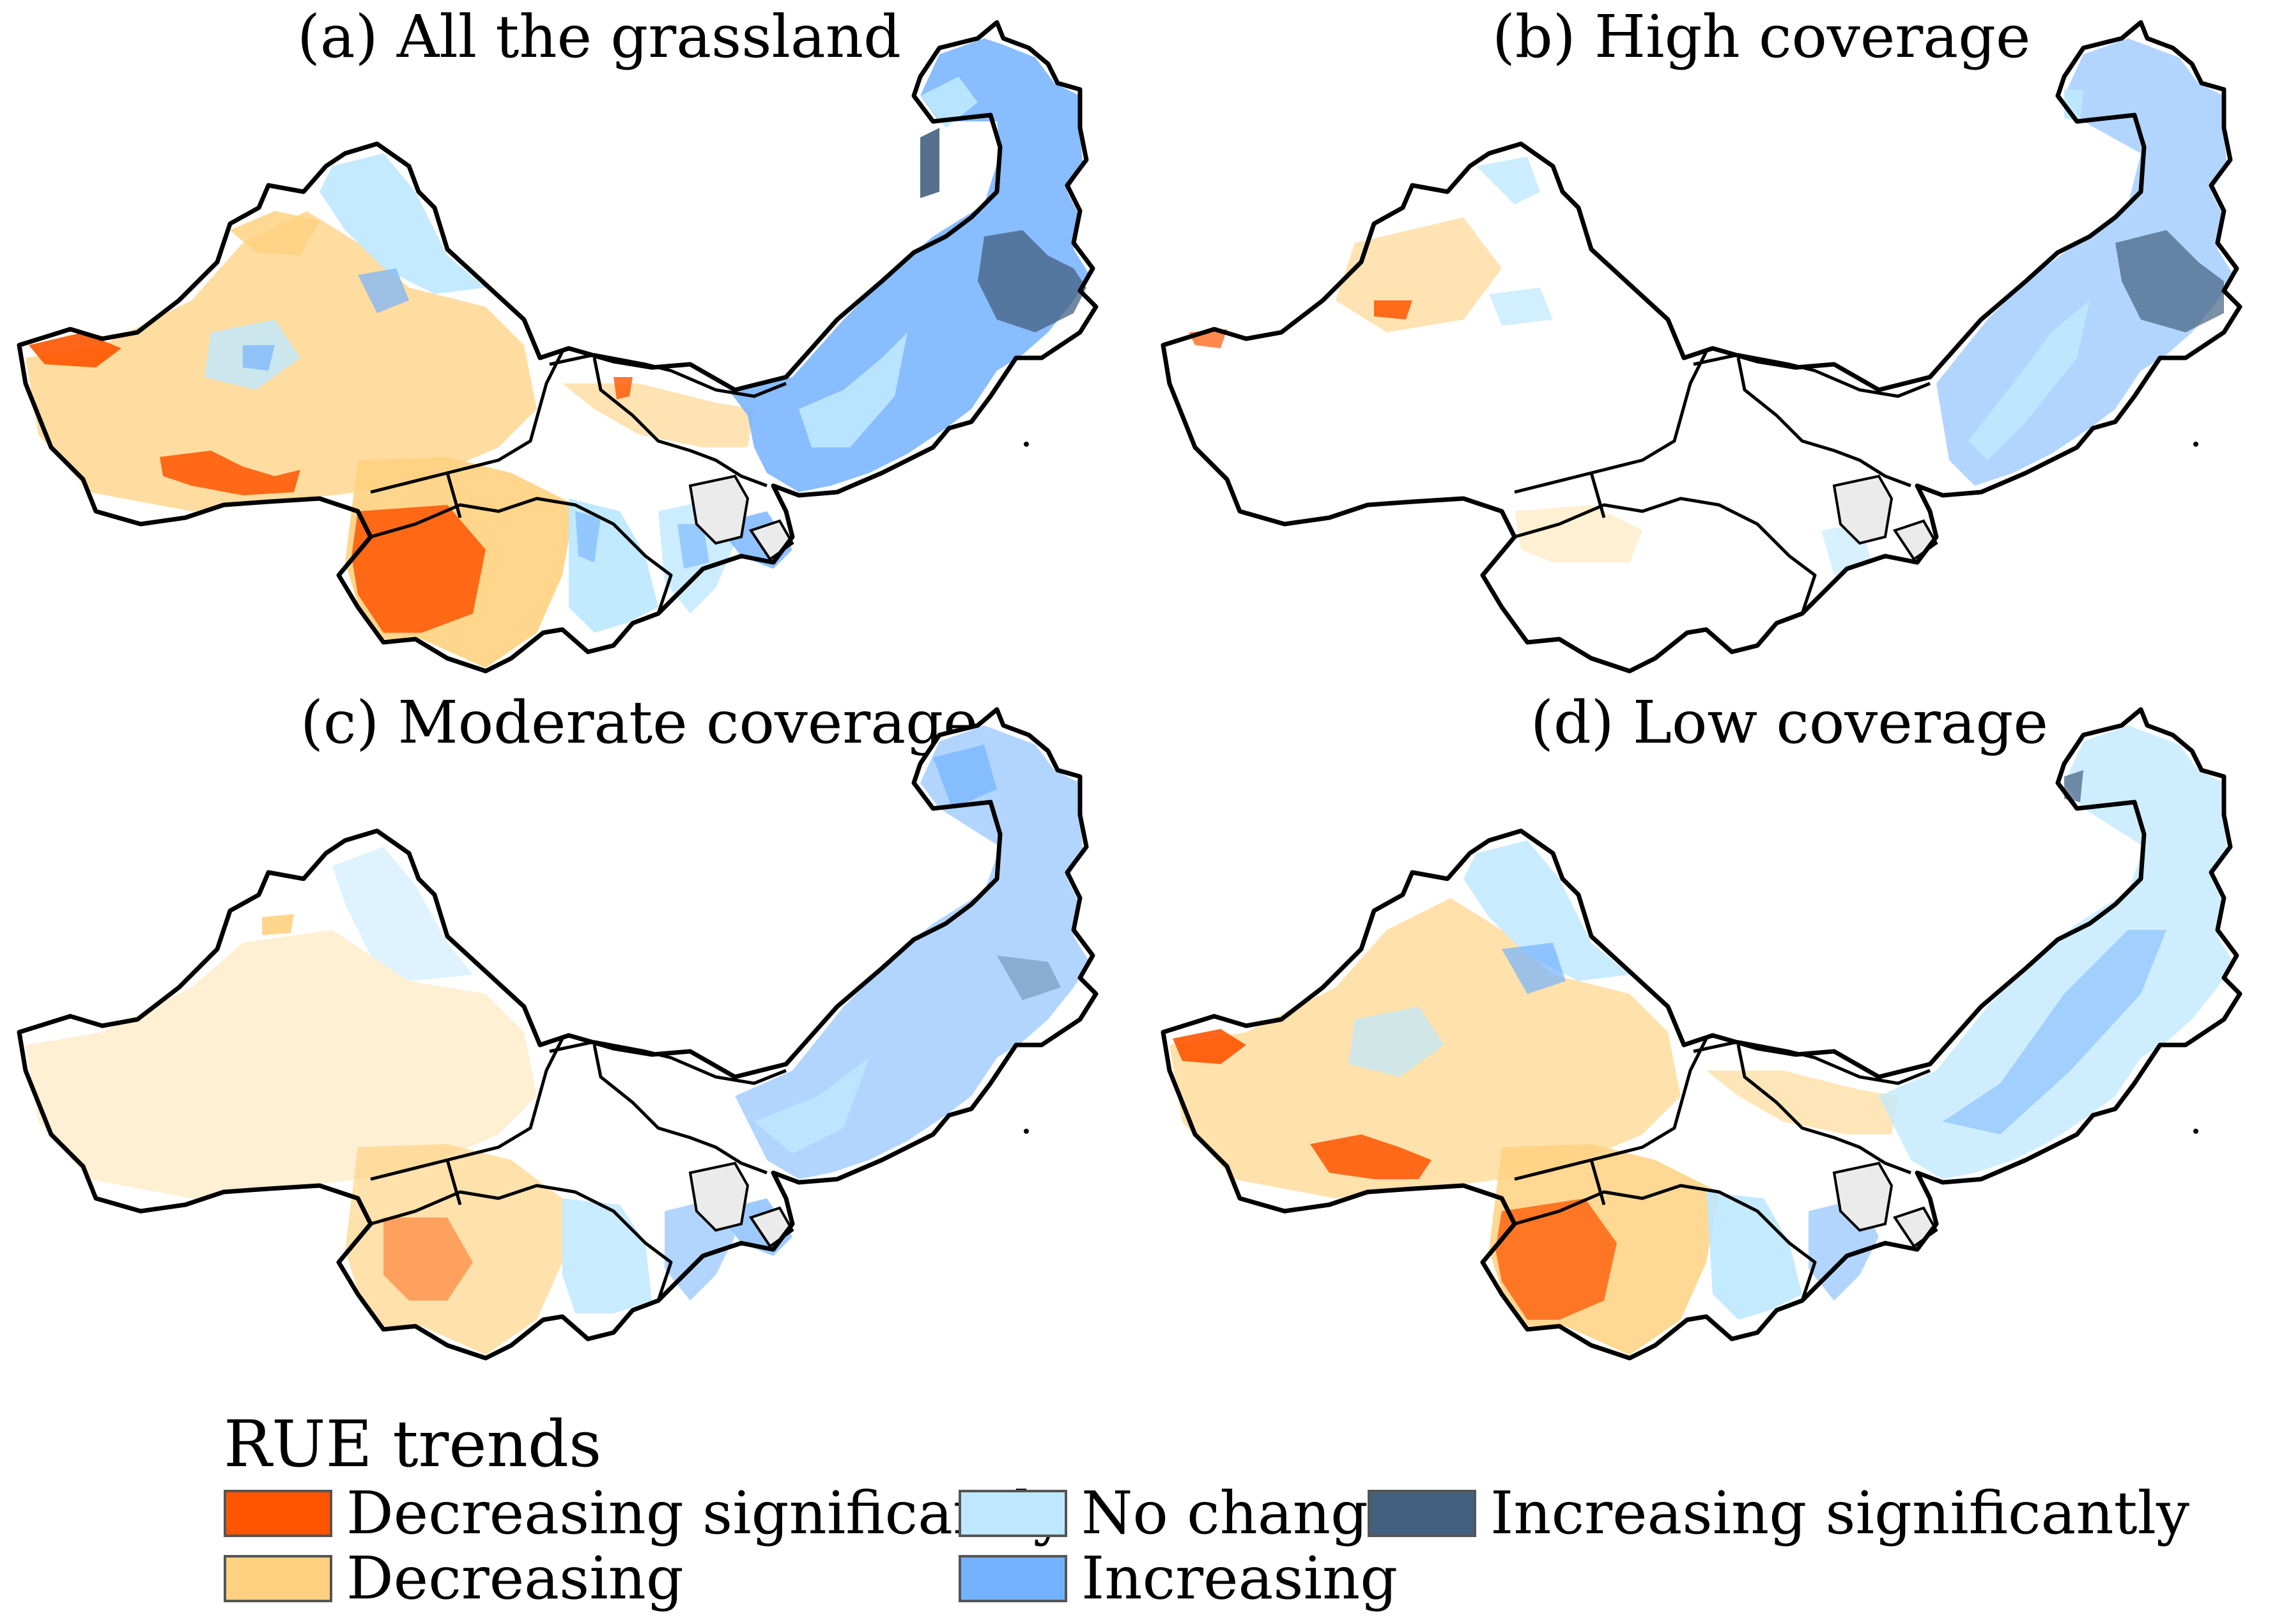  Describe the element at coordinates (413, 1444) in the screenshot. I see `legend-title: RUE trends` at that location.